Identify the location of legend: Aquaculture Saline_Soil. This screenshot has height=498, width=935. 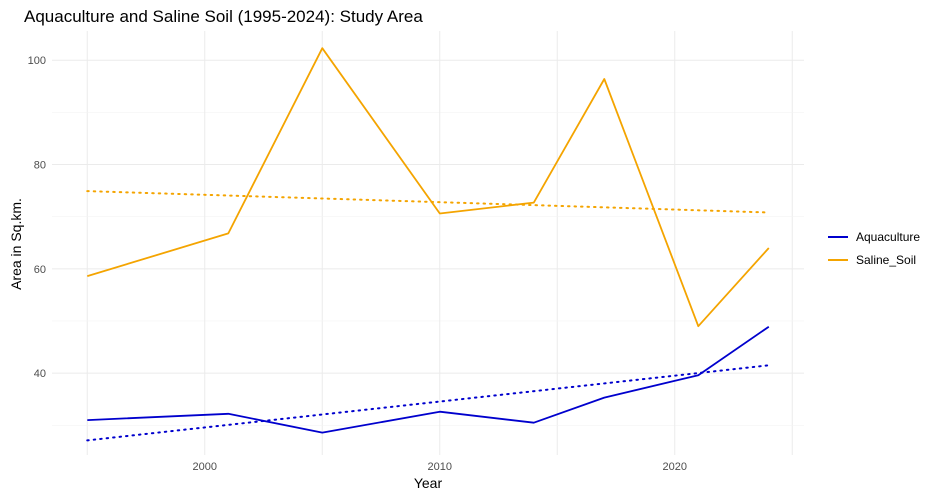
(874, 248).